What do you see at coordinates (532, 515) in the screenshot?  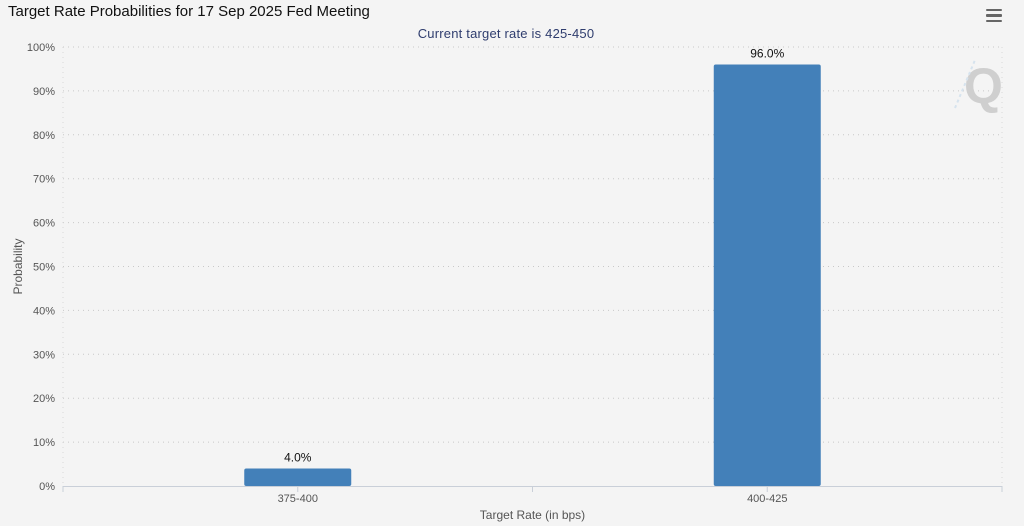 I see `x-axis-title: Target Rate (in bps)` at bounding box center [532, 515].